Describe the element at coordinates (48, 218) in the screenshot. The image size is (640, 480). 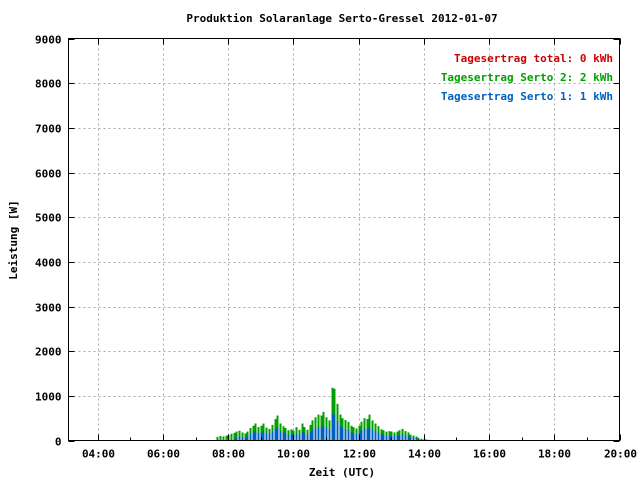
I see `y-tick-label: 5000` at that location.